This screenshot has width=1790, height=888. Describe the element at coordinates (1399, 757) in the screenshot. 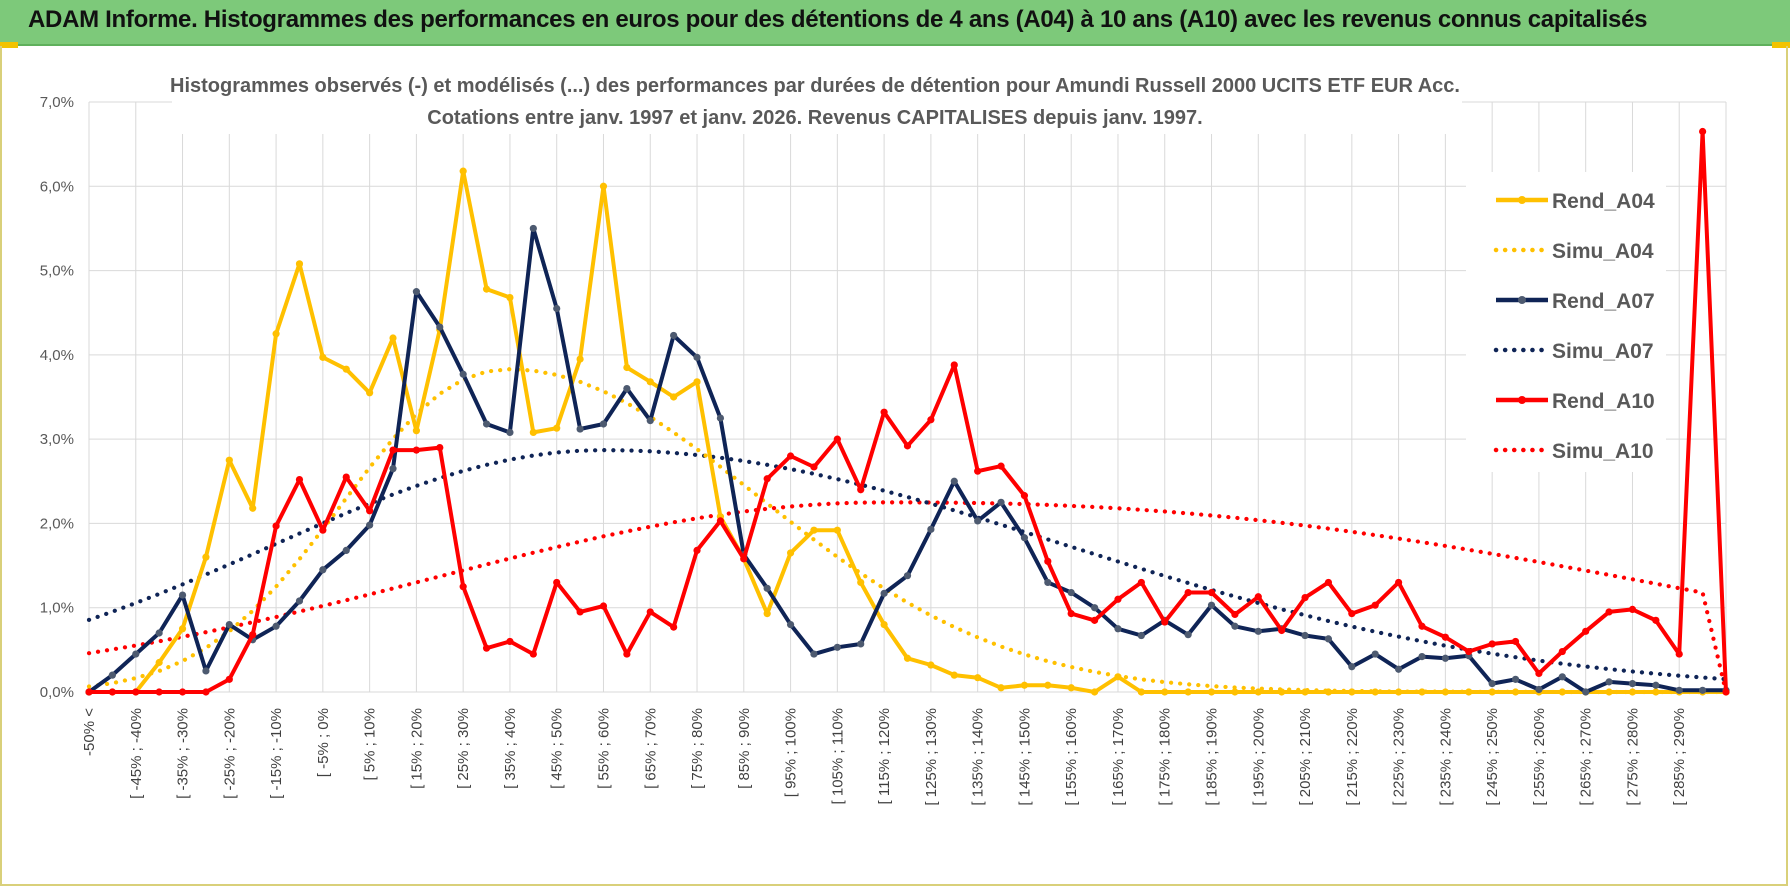

I see `x-tick-label: [ 225% ; 230%` at that location.